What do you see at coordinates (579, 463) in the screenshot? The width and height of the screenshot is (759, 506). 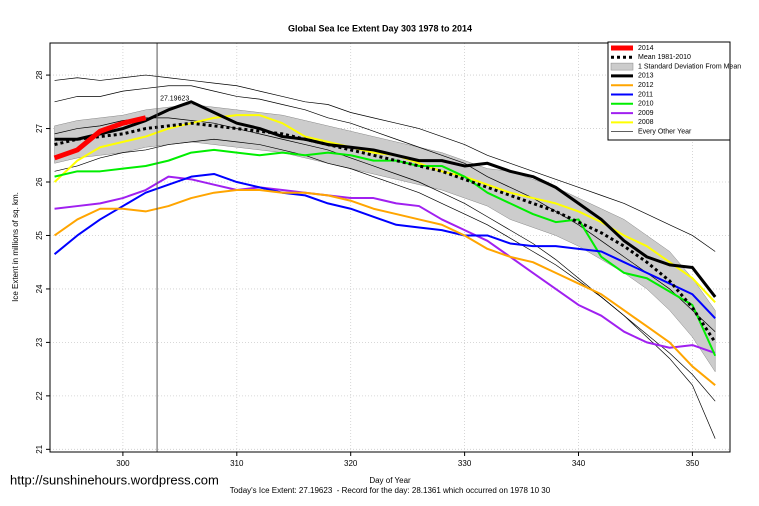 I see `x-tick-label: 340` at bounding box center [579, 463].